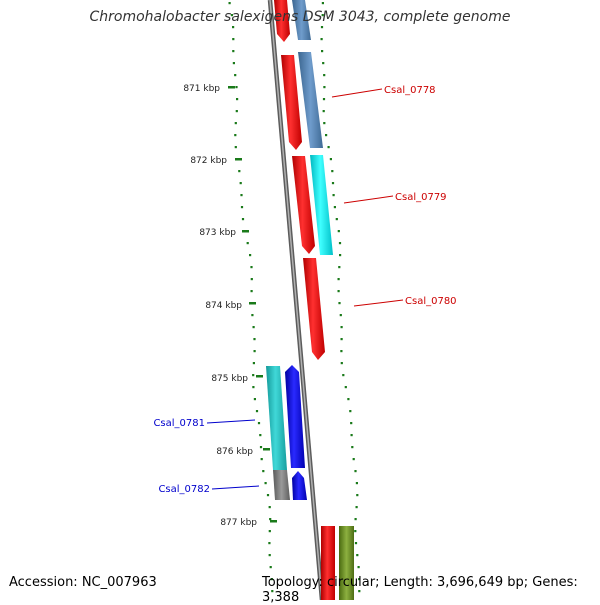  I want to click on ruler-label: 875 kbp, so click(229, 379).